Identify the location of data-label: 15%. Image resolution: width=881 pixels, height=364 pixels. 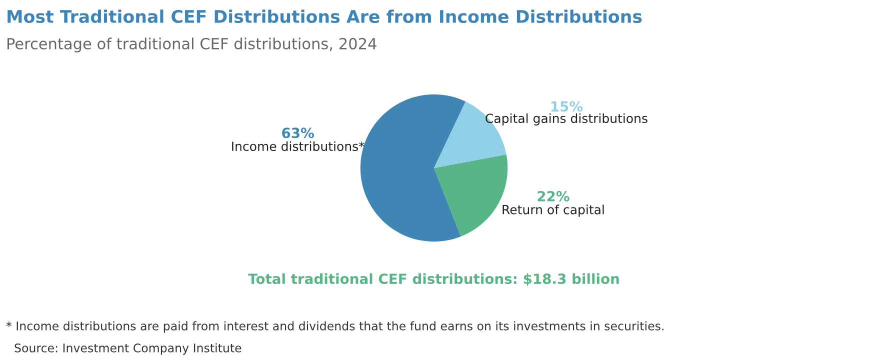
(567, 106).